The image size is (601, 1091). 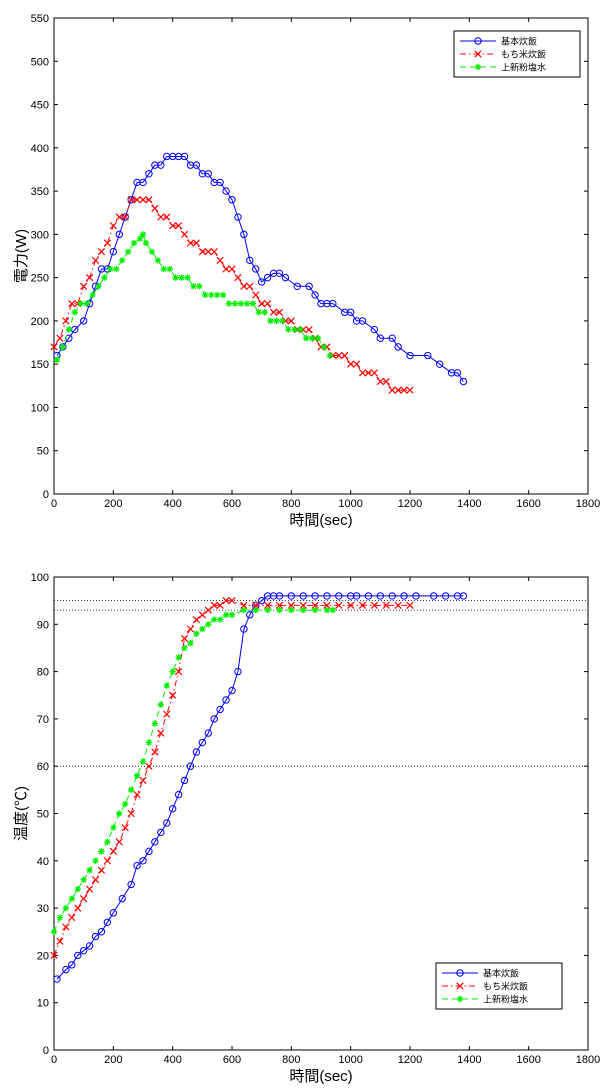 What do you see at coordinates (320, 1076) in the screenshot?
I see `temp-x-axis-label: 時間(sec)` at bounding box center [320, 1076].